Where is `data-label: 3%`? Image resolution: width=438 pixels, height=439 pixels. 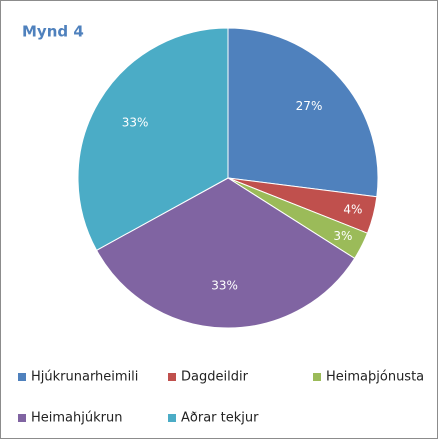 data-label: 3% is located at coordinates (342, 236).